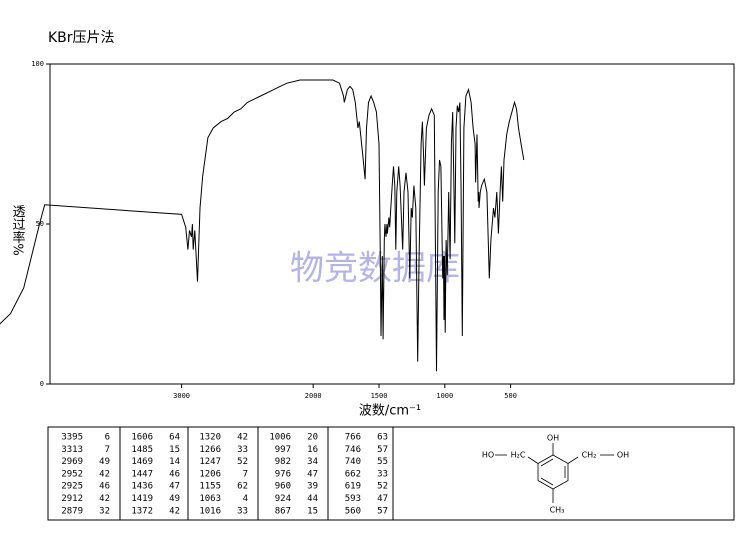  I want to click on table-cell: 32, so click(104, 511).